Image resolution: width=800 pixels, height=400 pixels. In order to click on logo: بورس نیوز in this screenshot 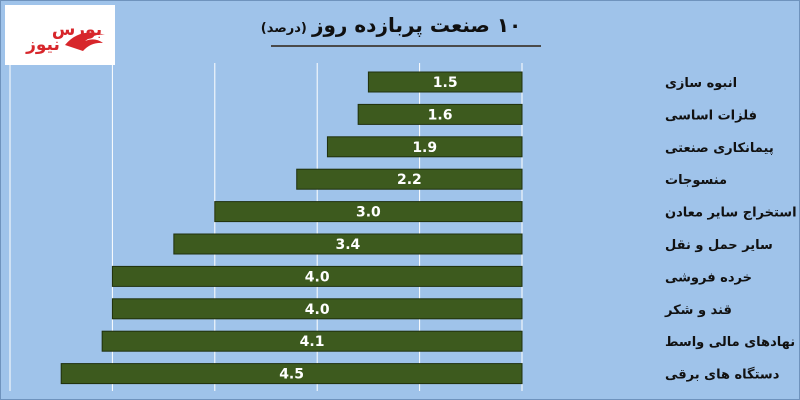, I will do `click(60, 35)`.